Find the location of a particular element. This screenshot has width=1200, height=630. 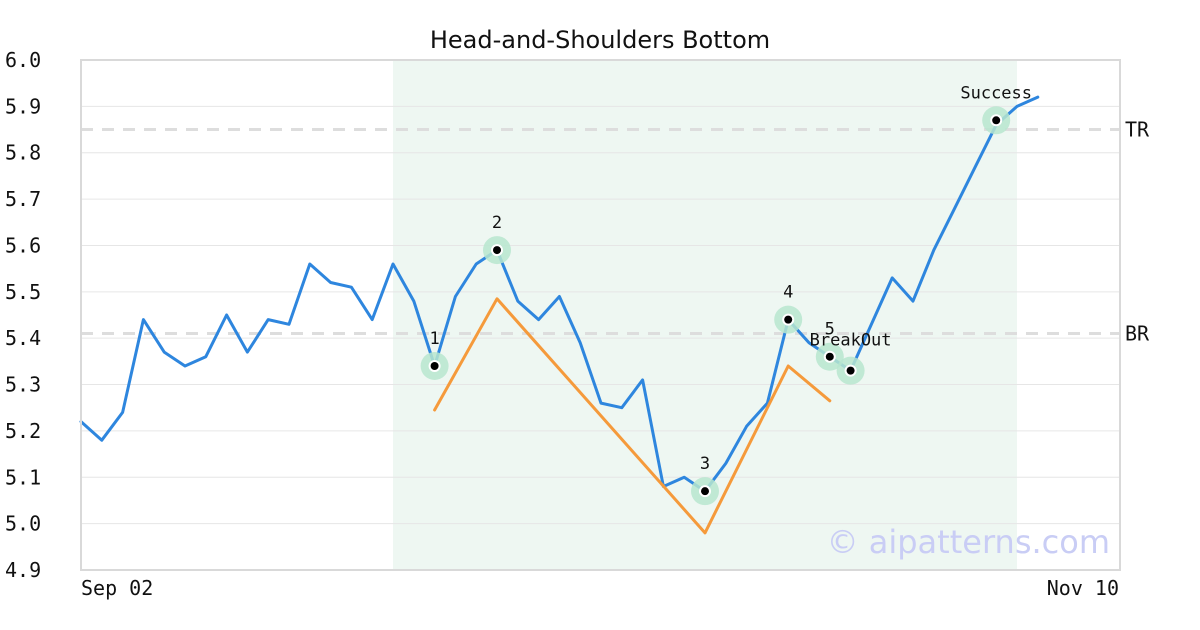

y-tick-label: 5.1 is located at coordinates (23, 477).